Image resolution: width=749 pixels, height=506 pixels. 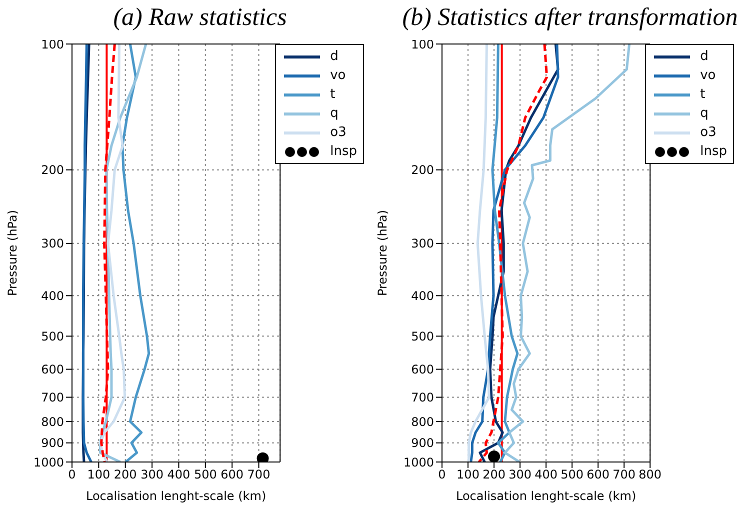 I want to click on chart-title: (a) Raw statistics, so click(x=200, y=17).